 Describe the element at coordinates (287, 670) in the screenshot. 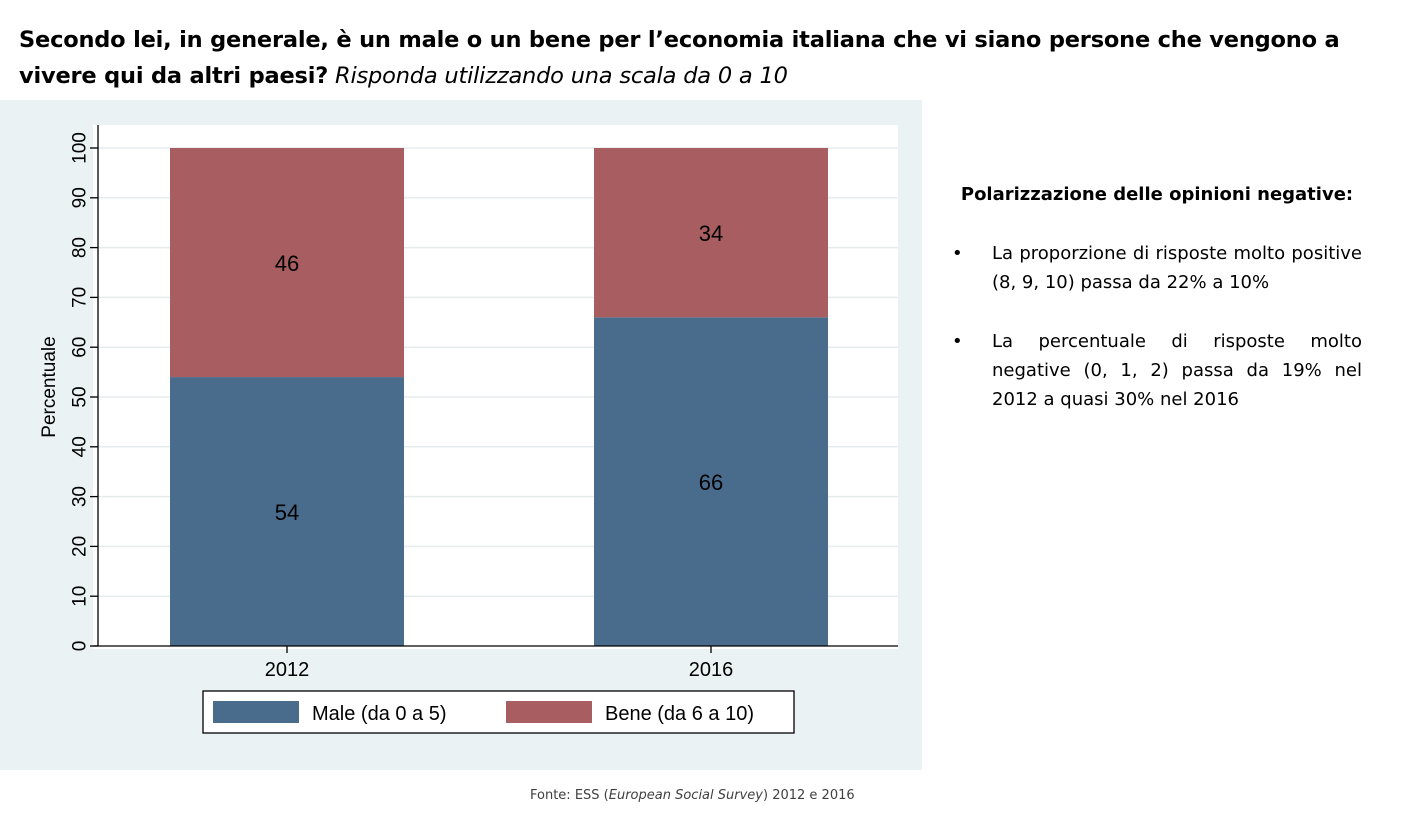

I see `x-tick-label: 2012` at that location.